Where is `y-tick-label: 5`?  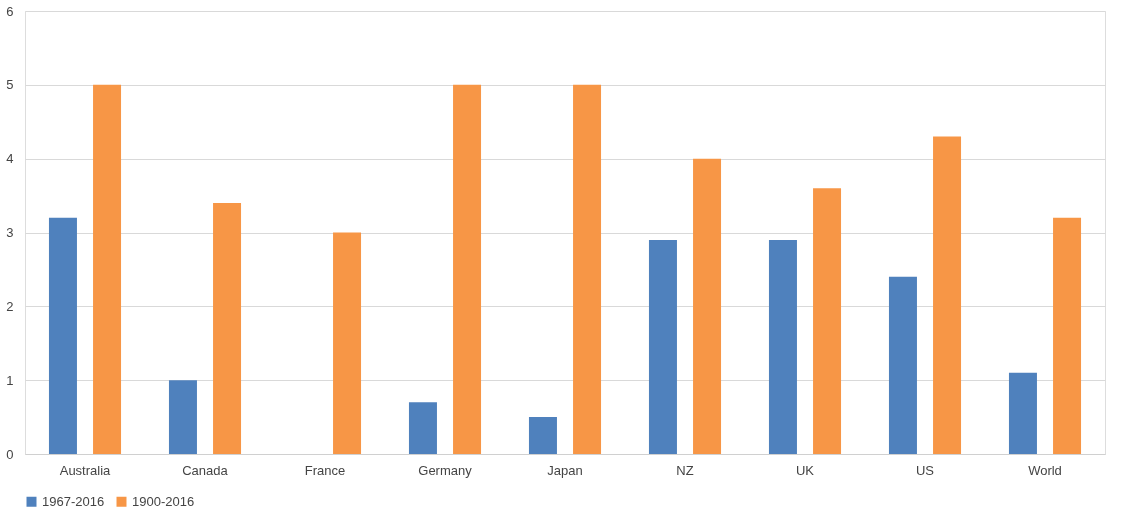
y-tick-label: 5 is located at coordinates (10, 85).